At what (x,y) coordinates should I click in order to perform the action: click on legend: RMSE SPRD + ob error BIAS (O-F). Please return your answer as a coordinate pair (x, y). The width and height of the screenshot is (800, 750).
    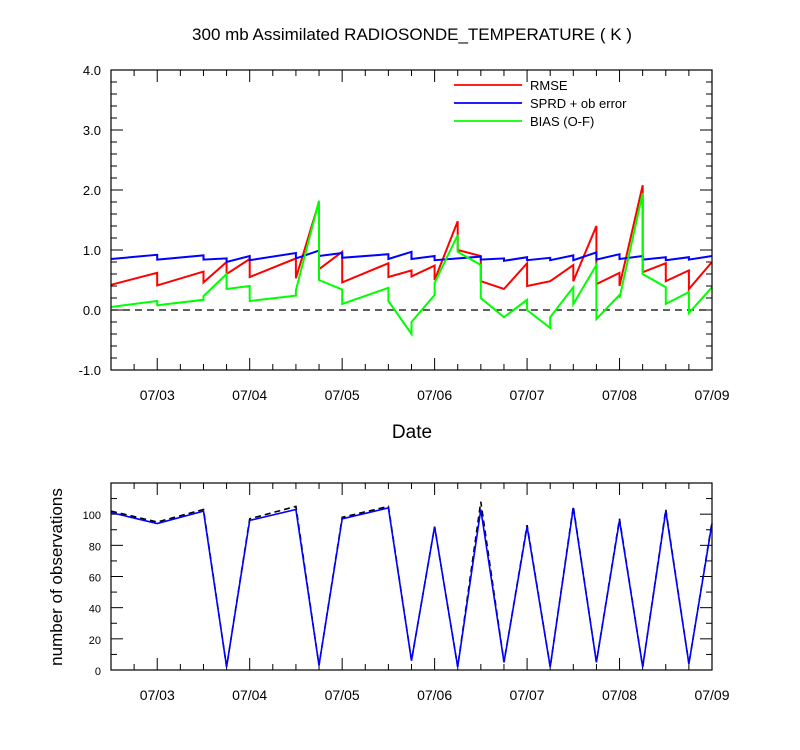
    Looking at the image, I should click on (540, 103).